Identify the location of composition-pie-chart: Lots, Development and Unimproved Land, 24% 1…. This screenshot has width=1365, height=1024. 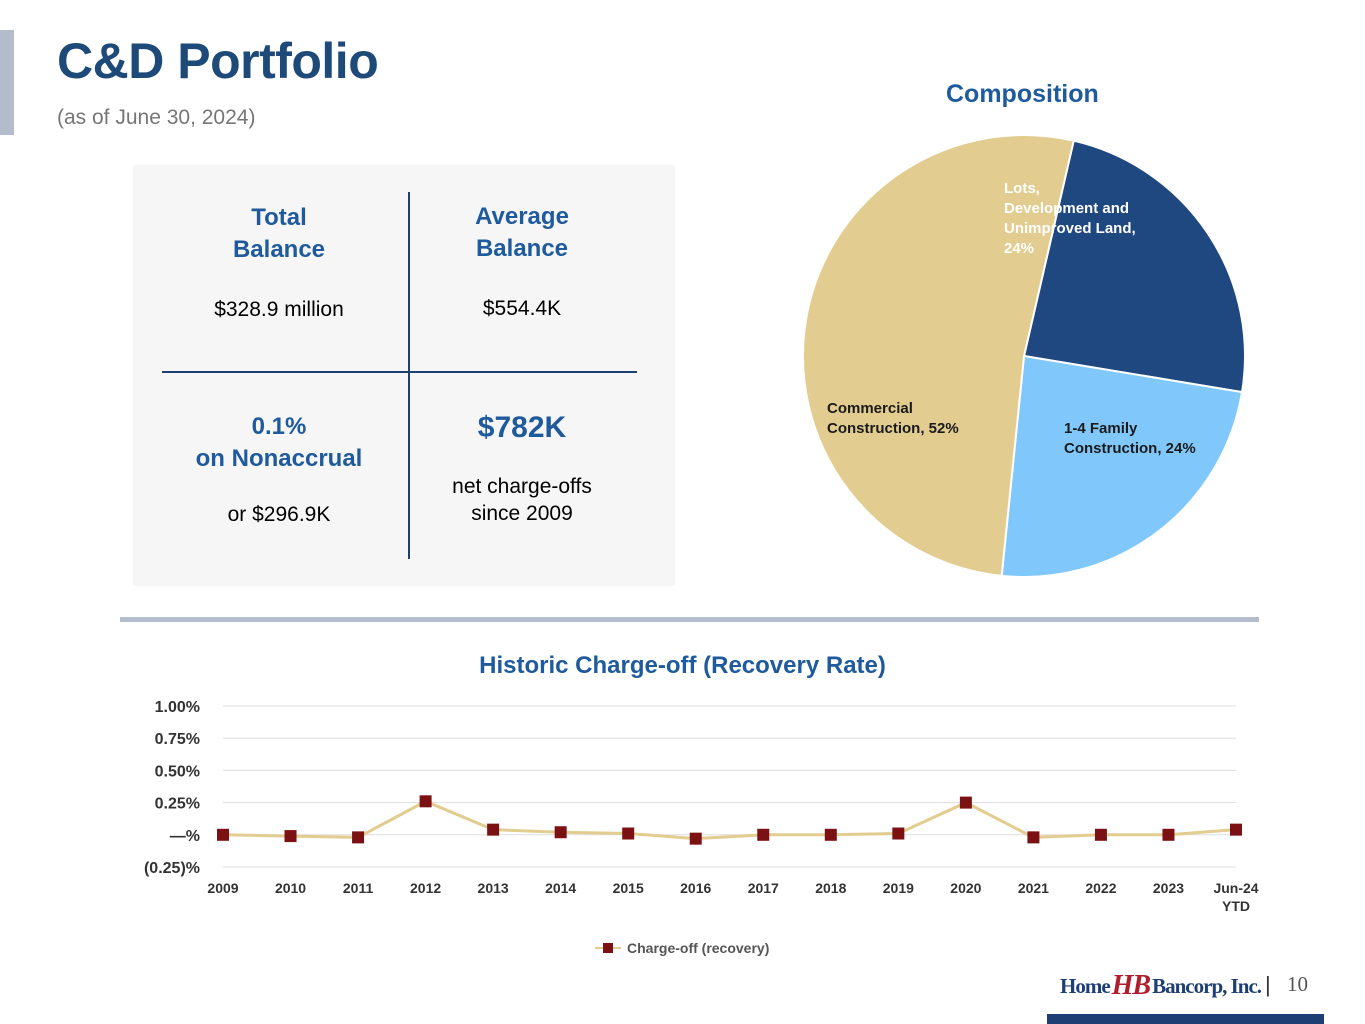
(1024, 356).